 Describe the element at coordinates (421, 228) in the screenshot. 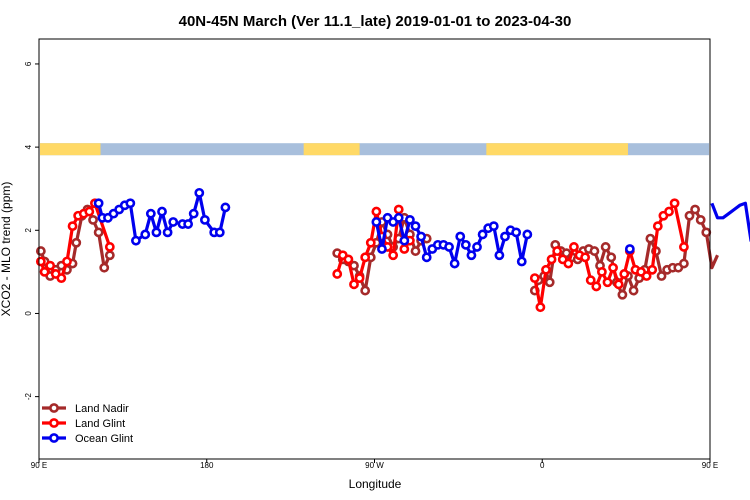

I see `series-ocean-glint` at that location.